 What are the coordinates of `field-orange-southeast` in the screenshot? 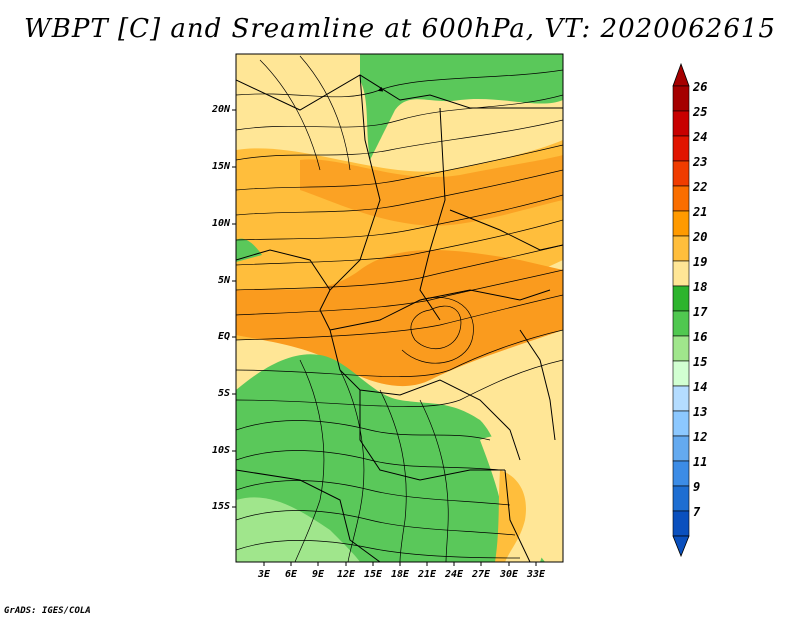 It's located at (510, 516).